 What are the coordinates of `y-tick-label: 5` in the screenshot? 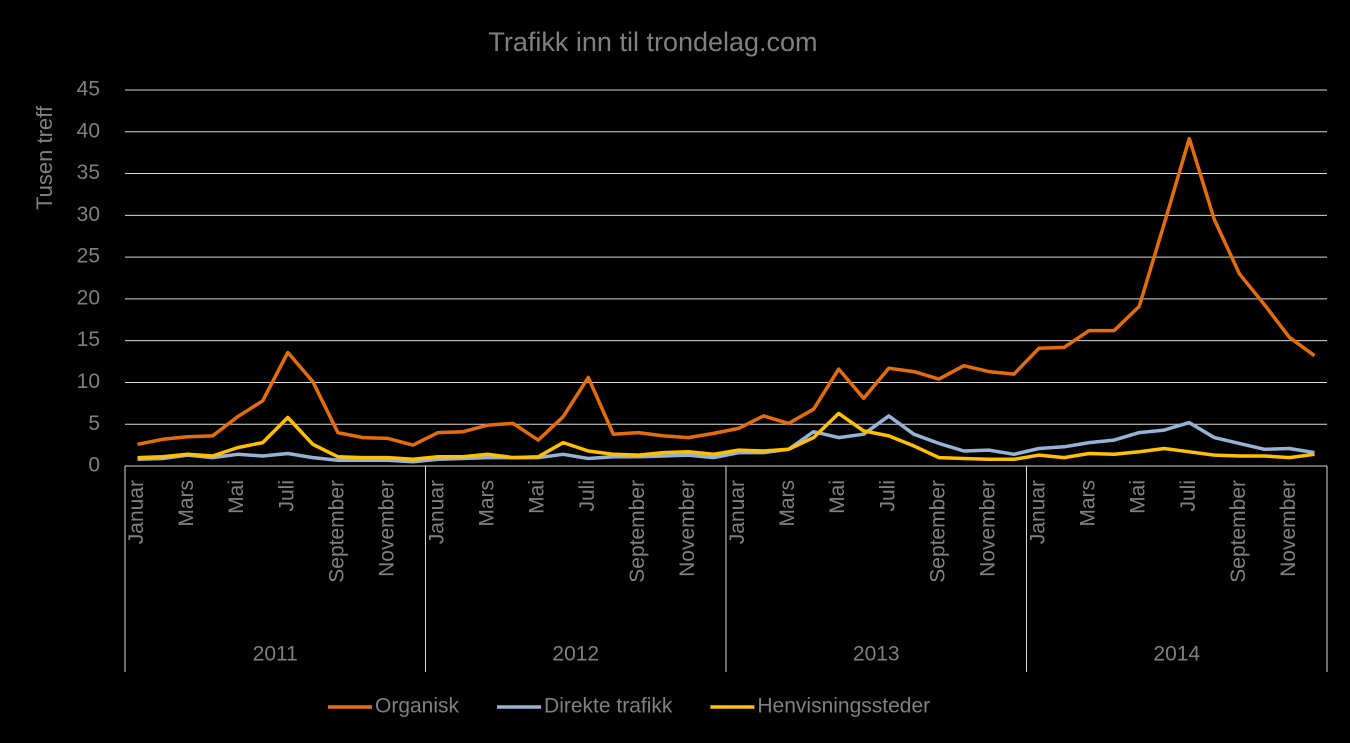 It's located at (94, 423).